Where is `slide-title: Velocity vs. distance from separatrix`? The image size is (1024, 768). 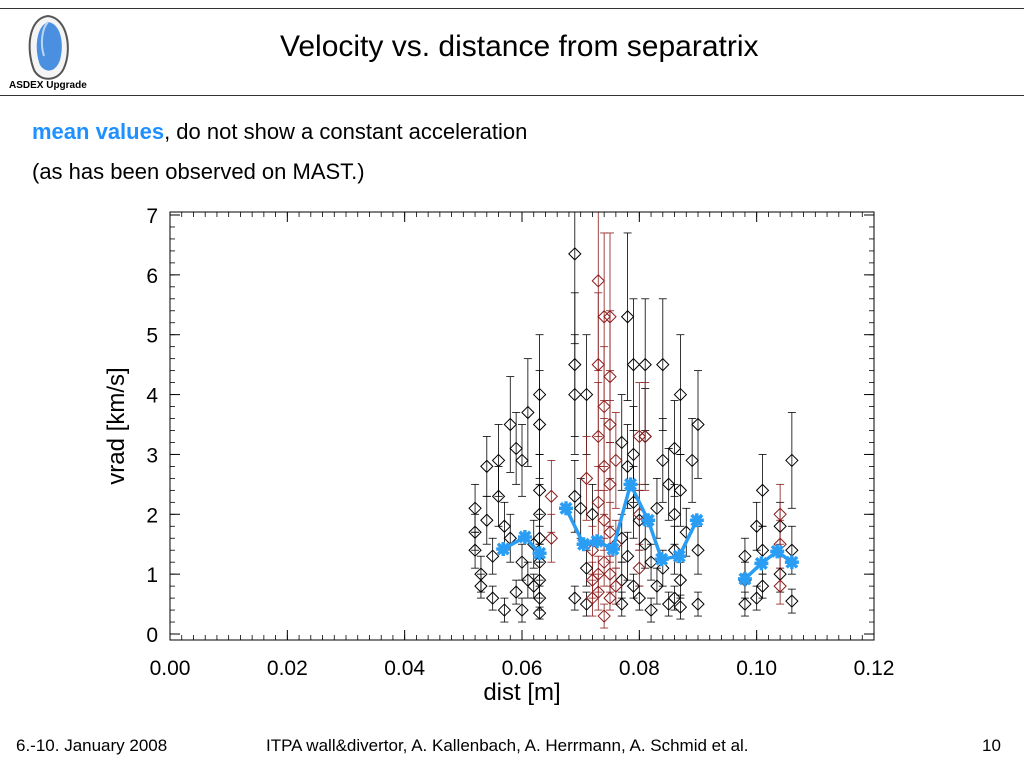
slide-title: Velocity vs. distance from separatrix is located at coordinates (519, 46).